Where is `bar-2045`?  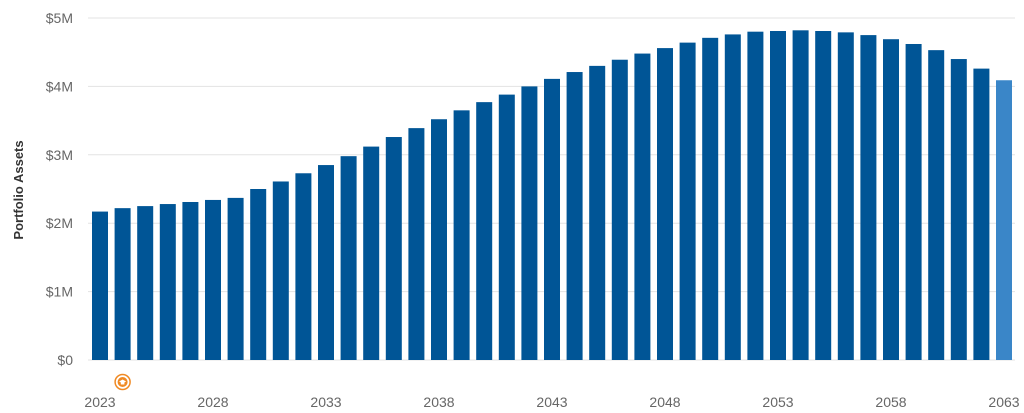 bar-2045 is located at coordinates (597, 212).